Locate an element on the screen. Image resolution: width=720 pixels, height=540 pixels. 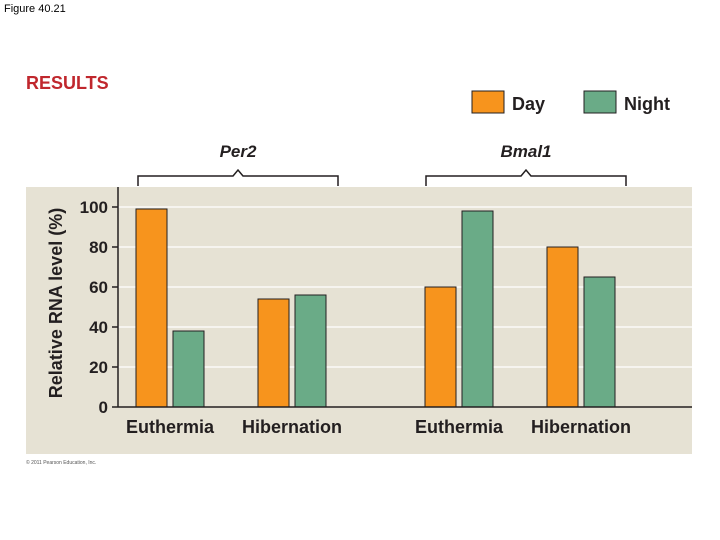
y-tick-label-80: 80 is located at coordinates (98, 247).